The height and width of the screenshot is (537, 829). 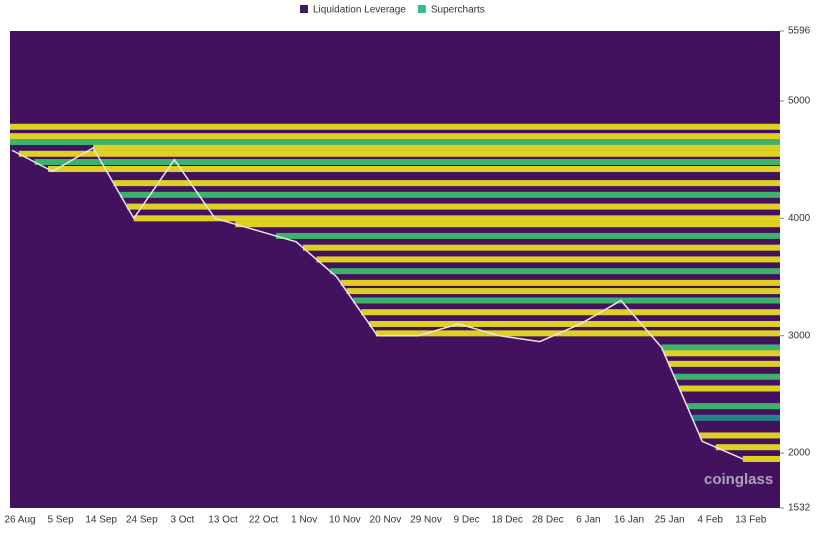 I want to click on x-tick-label: 29 Nov, so click(x=426, y=520).